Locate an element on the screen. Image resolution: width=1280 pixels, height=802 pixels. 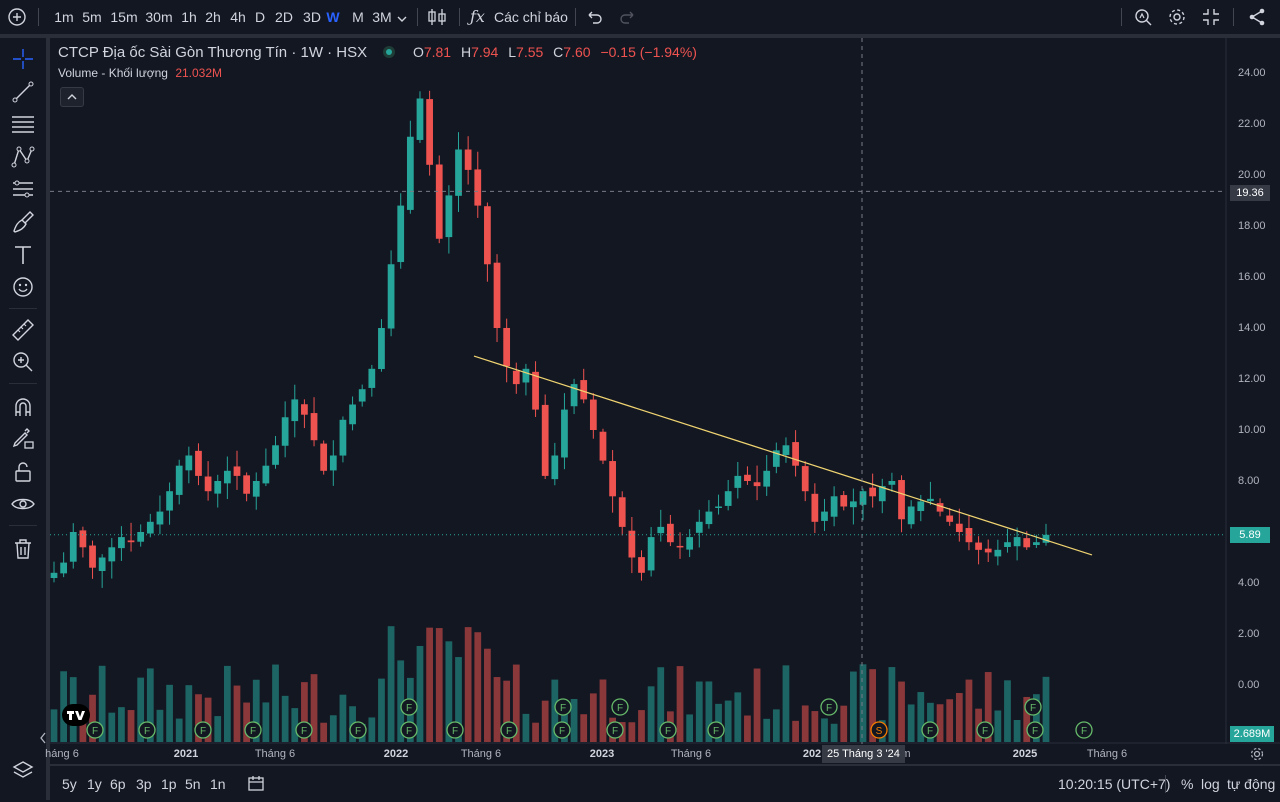
scroll-left-button is located at coordinates (43, 738).